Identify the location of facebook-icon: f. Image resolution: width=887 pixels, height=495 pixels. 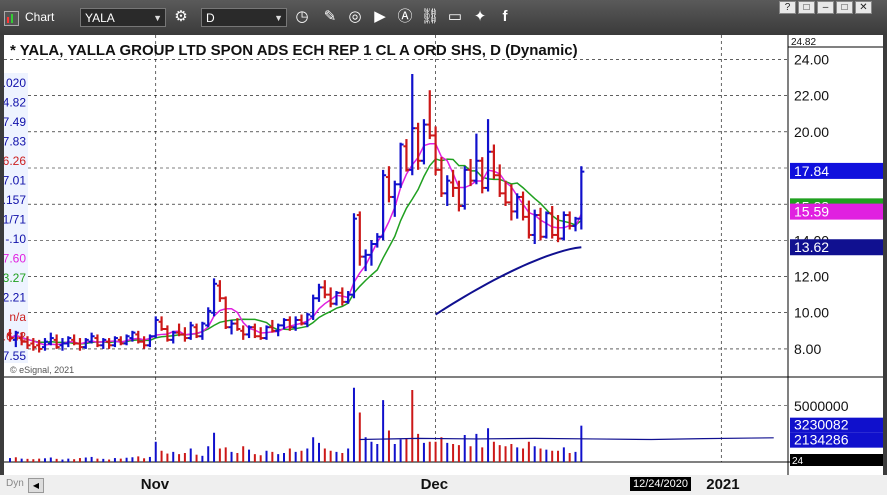
(505, 16).